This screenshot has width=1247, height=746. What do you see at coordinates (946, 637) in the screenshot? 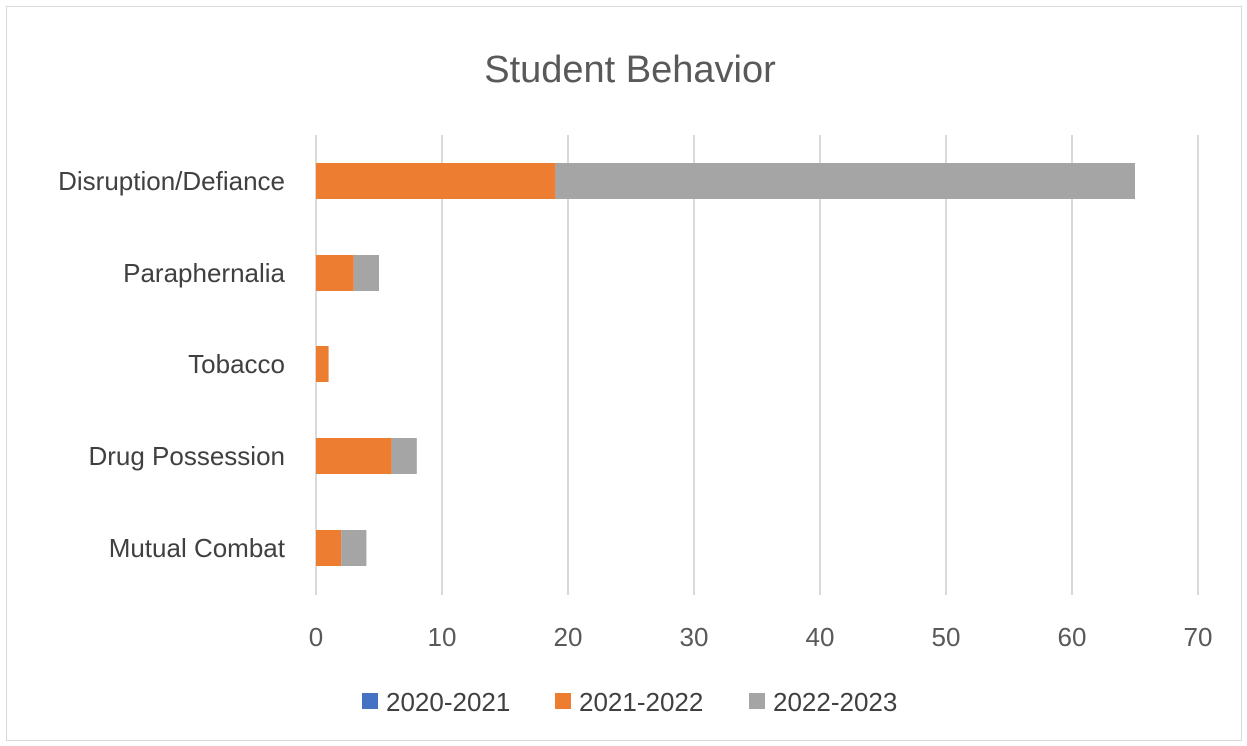
I see `x-tick-label: 50` at bounding box center [946, 637].